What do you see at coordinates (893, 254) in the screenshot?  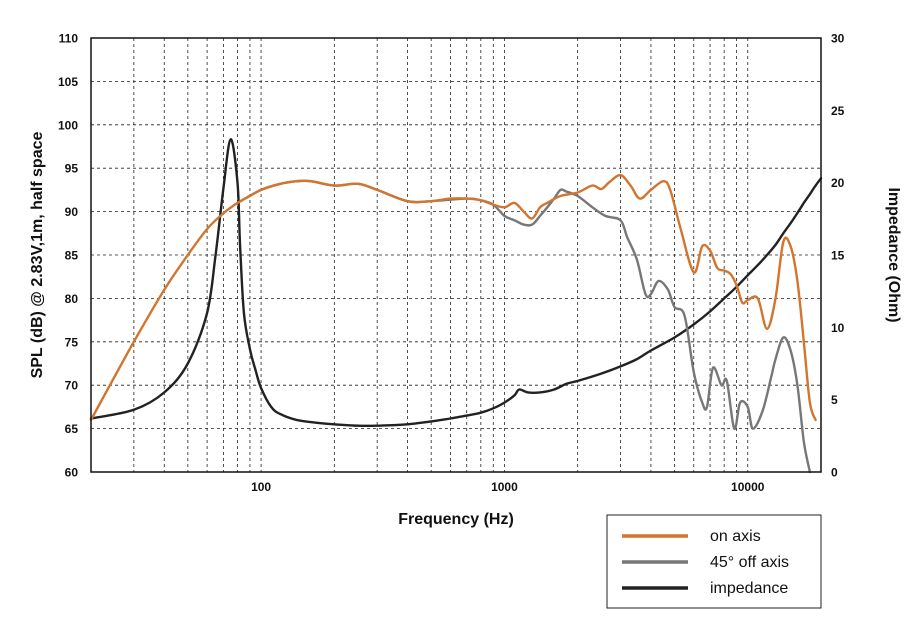 I see `y2-axis-title: Impedance (Ohm)` at bounding box center [893, 254].